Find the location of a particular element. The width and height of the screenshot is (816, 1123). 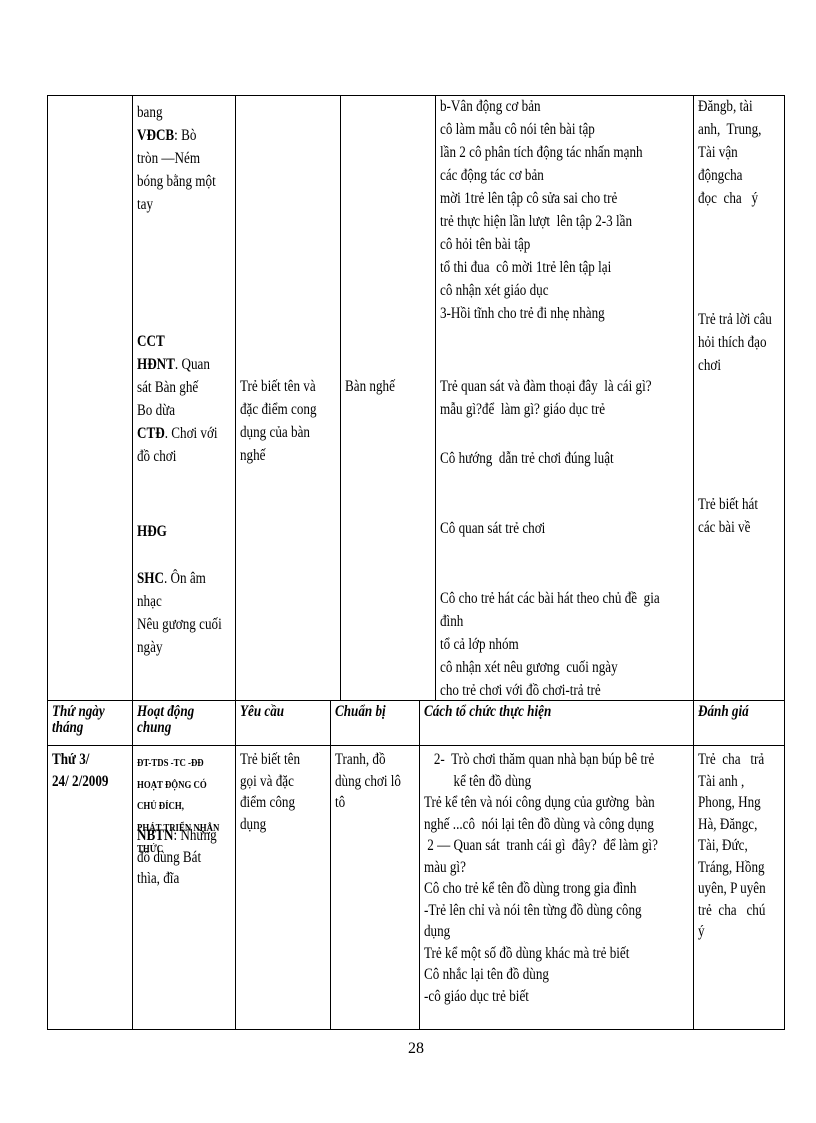

text-line: Trẻ quan sát và đàm thoại đây là cái gì? is located at coordinates (546, 386).